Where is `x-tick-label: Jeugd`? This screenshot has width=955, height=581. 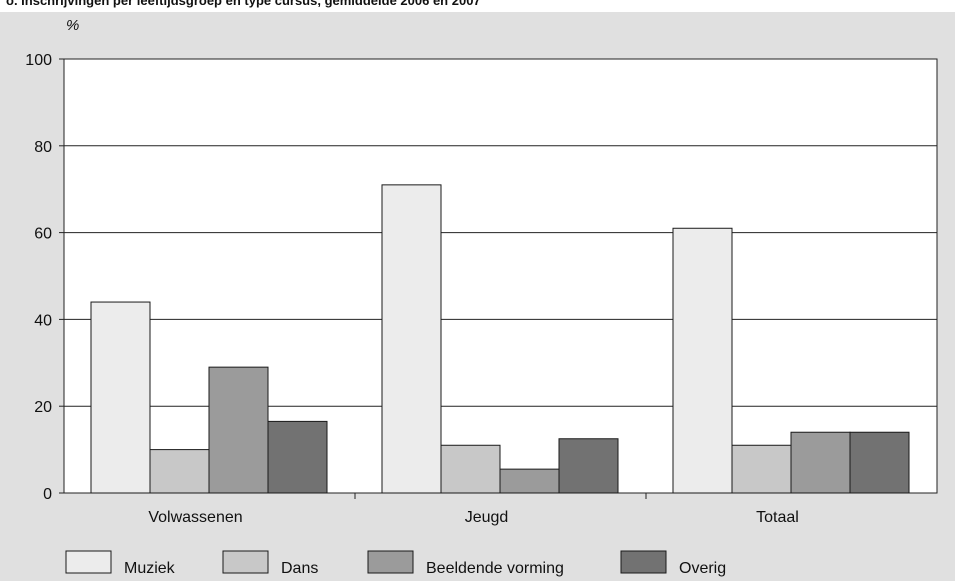 x-tick-label: Jeugd is located at coordinates (487, 517).